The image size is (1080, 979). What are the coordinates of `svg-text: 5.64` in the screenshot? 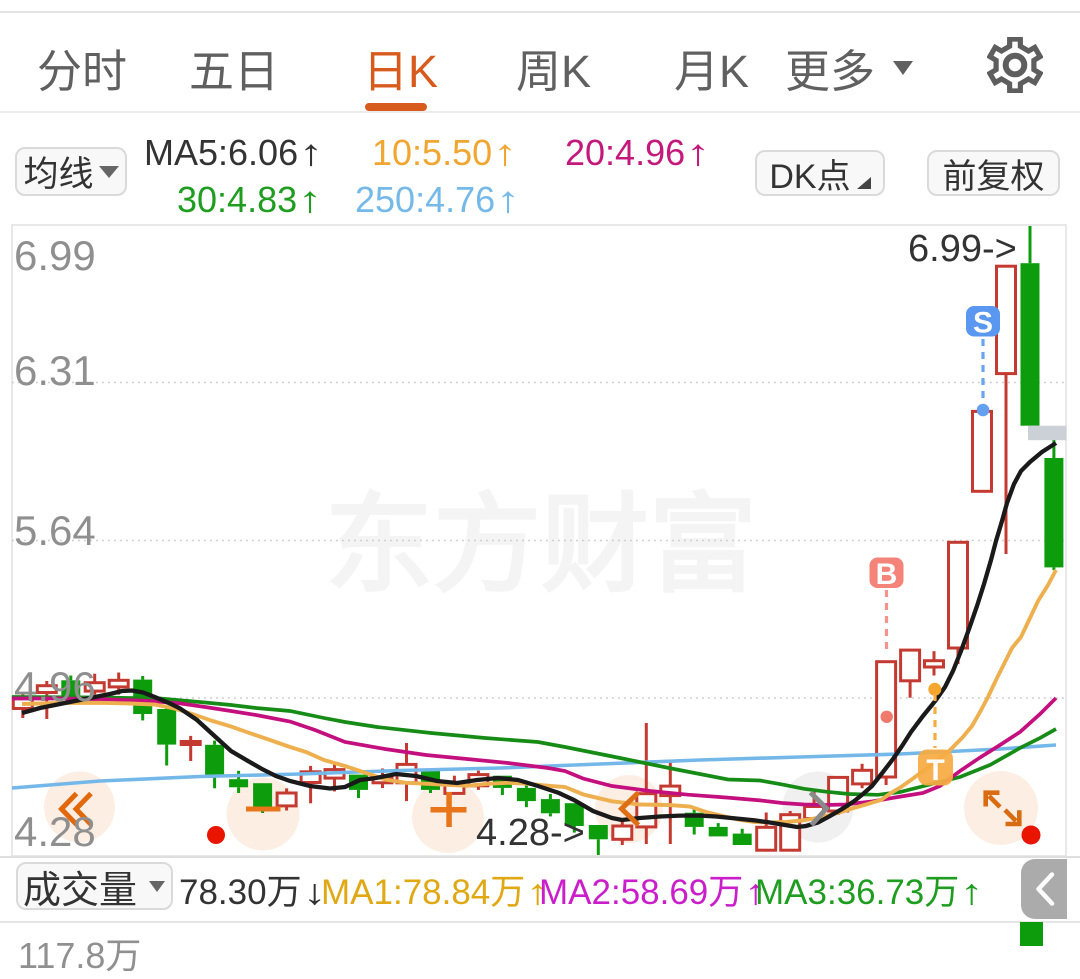 It's located at (55, 530).